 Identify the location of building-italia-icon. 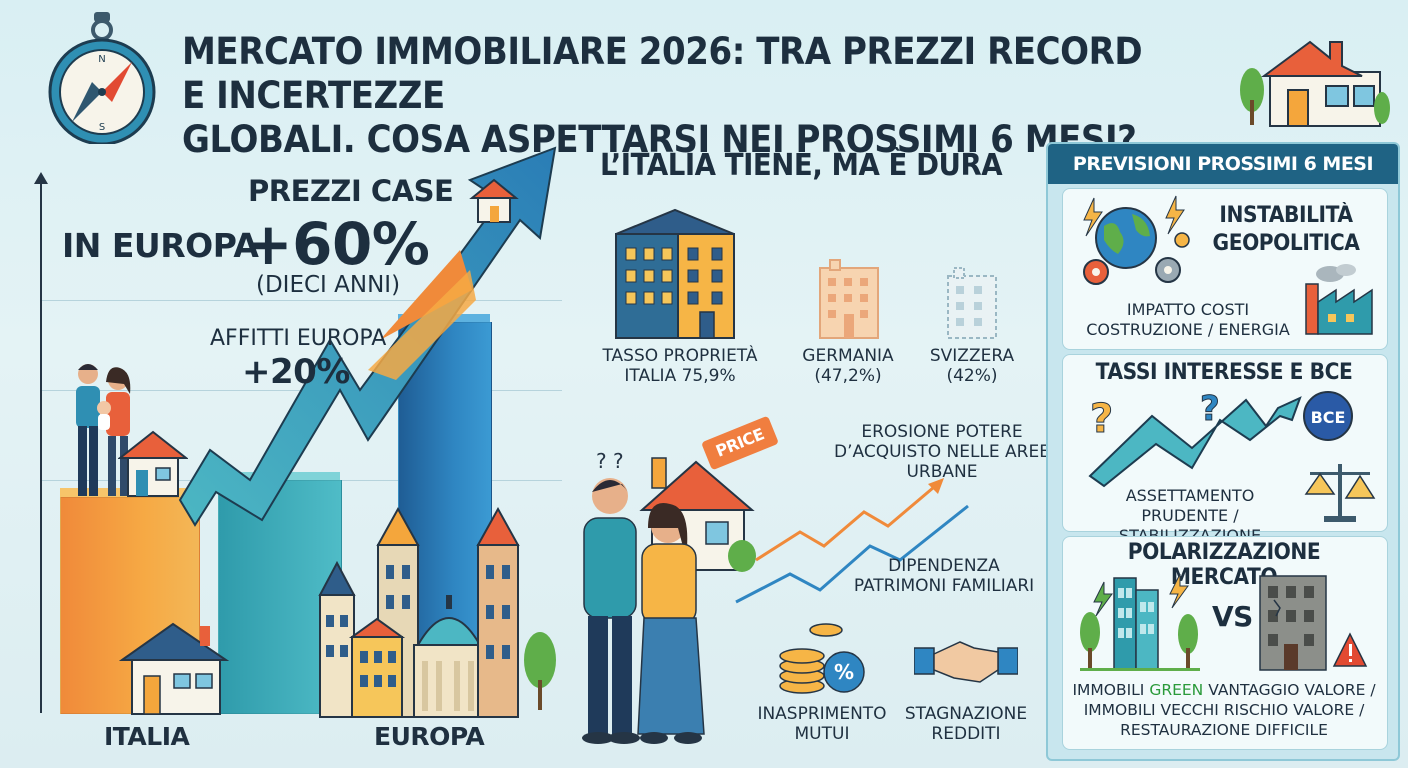
(675, 273).